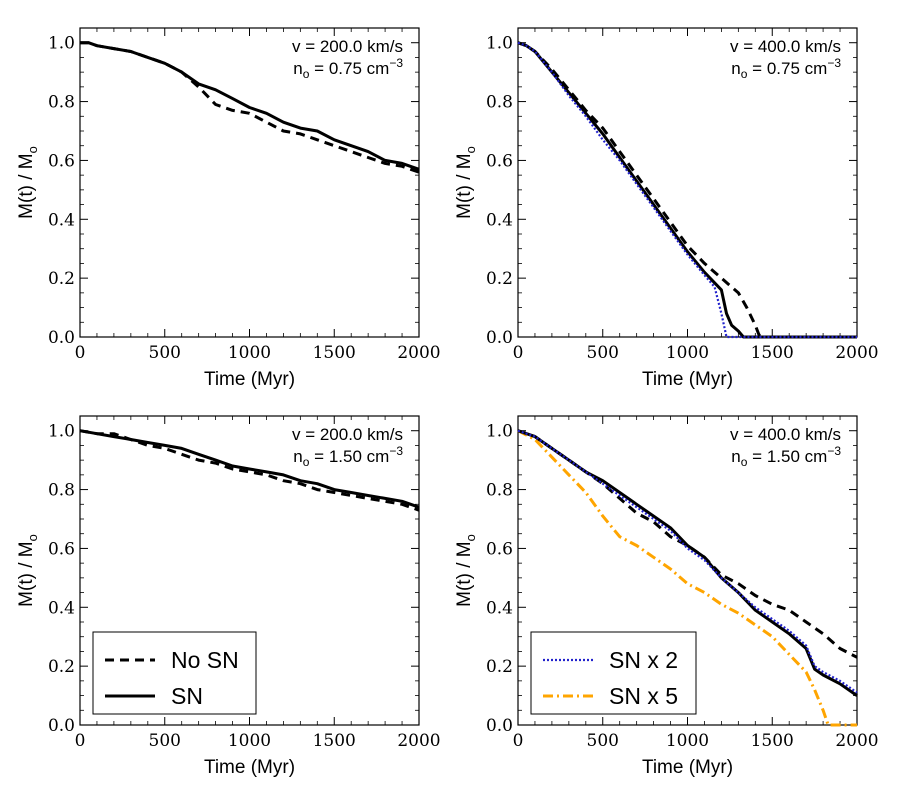  Describe the element at coordinates (643, 696) in the screenshot. I see `legend-label: SN x 5` at that location.